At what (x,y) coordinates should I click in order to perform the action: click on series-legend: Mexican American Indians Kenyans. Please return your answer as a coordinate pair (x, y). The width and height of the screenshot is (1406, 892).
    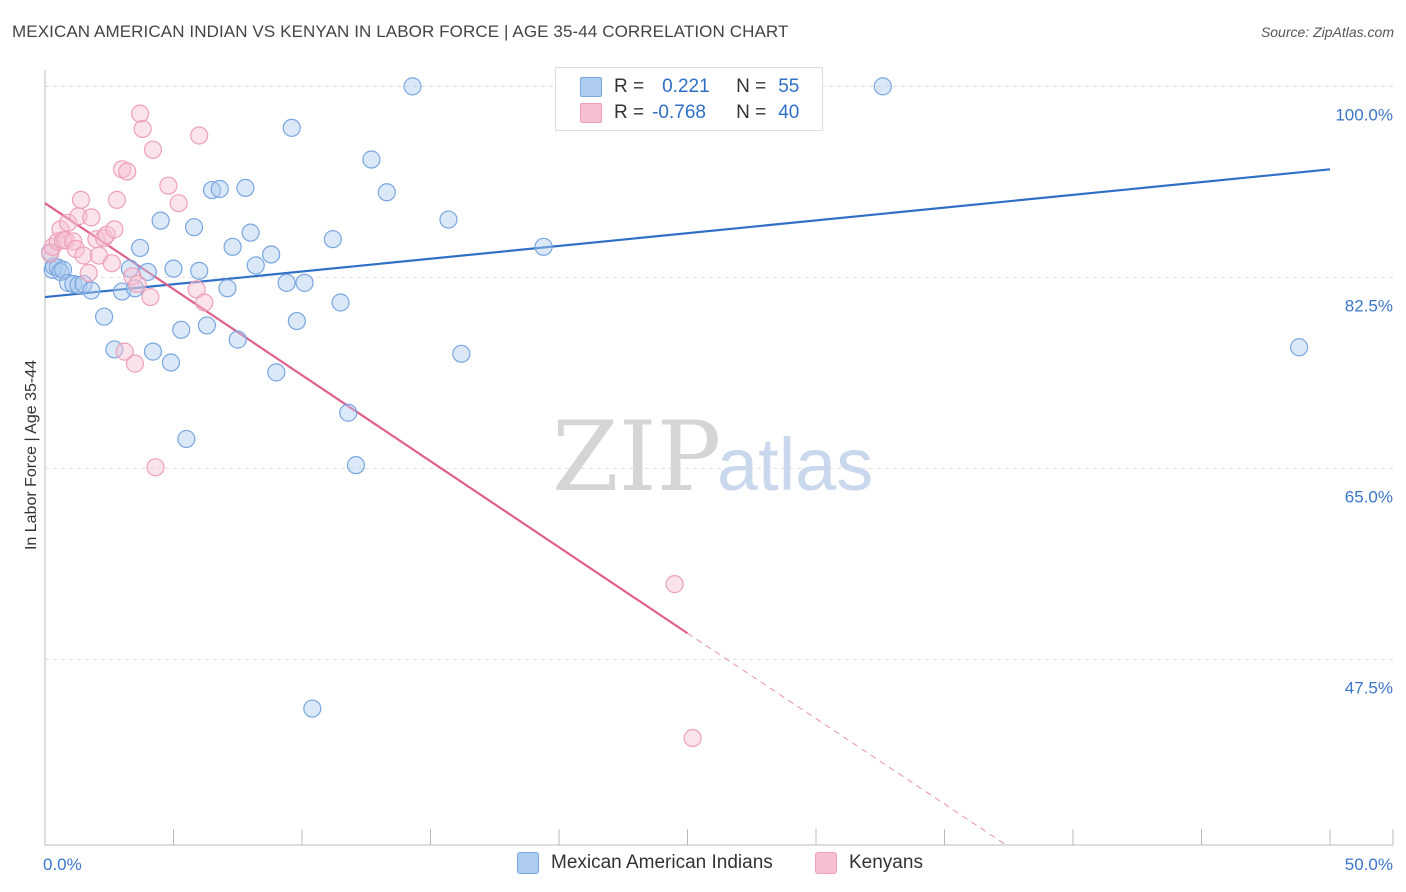
    Looking at the image, I should click on (703, 865).